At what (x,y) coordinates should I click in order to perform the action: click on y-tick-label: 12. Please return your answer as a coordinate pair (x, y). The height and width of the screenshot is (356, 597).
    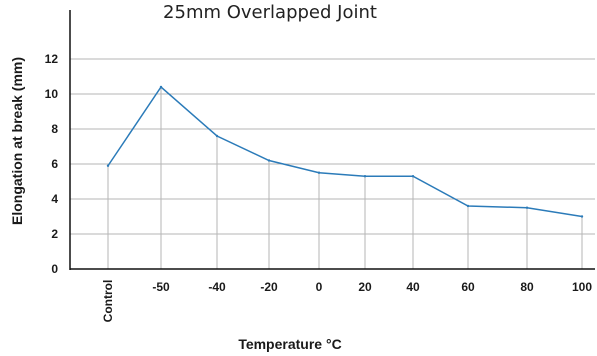
    Looking at the image, I should click on (52, 59).